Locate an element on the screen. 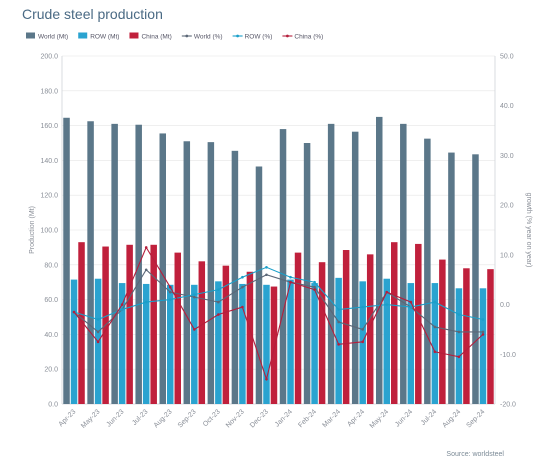  y-axis-title: Production (Mt) is located at coordinates (32, 230).